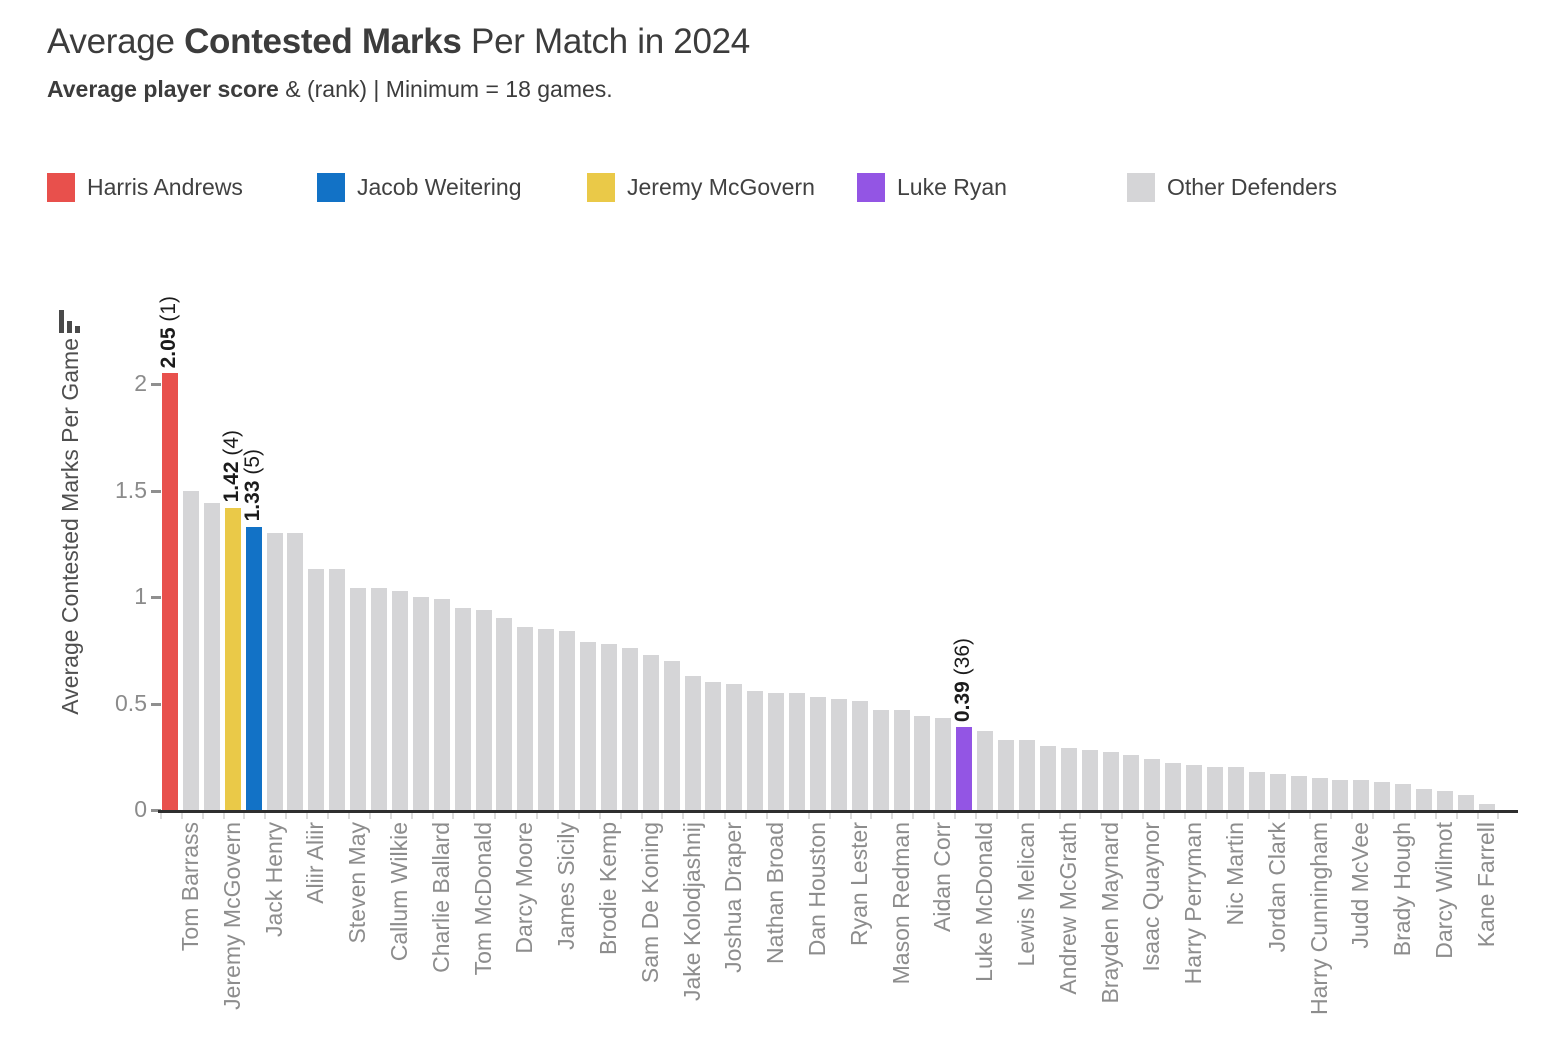 This screenshot has width=1562, height=1046. Describe the element at coordinates (331, 187) in the screenshot. I see `legend-swatch-jacob-weitering` at that location.